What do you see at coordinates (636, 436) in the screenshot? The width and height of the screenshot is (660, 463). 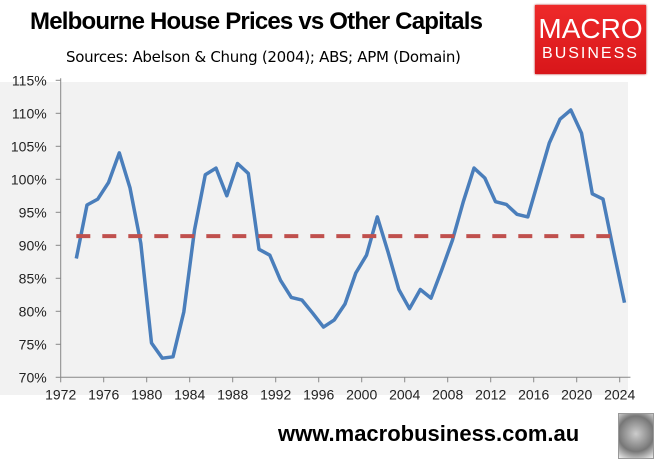 I see `wolf-icon` at bounding box center [636, 436].